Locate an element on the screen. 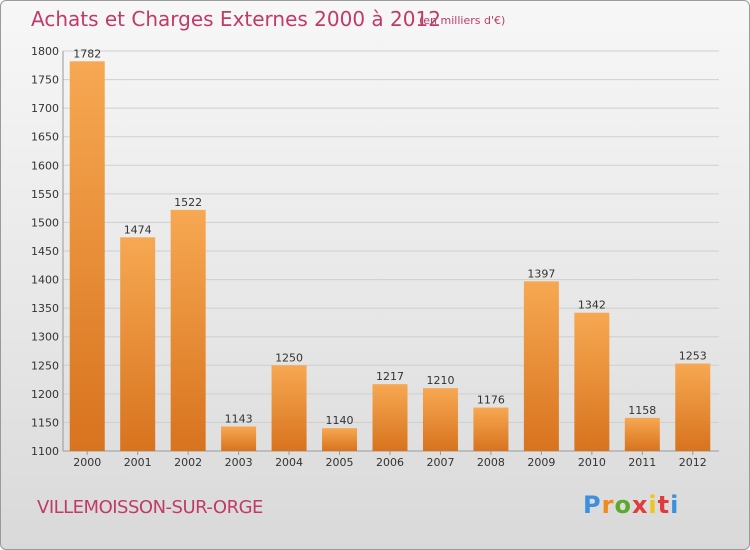 This screenshot has width=750, height=550. data-label: 1176 is located at coordinates (491, 400).